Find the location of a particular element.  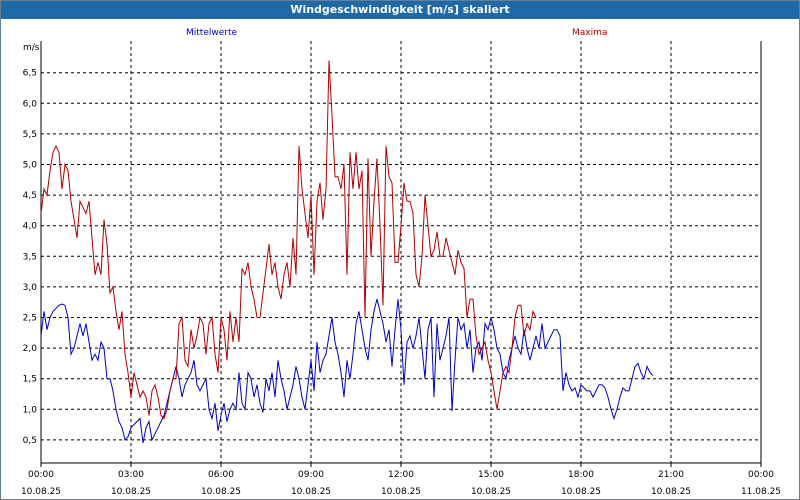

y-tick-label: 5,0 is located at coordinates (30, 166).